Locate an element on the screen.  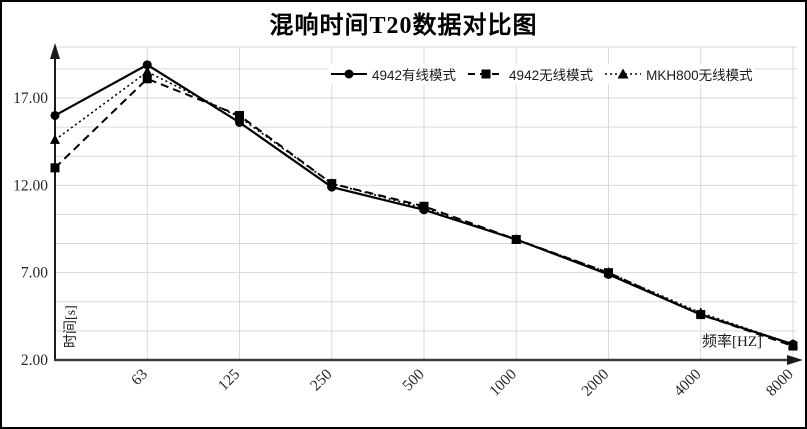
x-tick-label: 63 is located at coordinates (139, 377).